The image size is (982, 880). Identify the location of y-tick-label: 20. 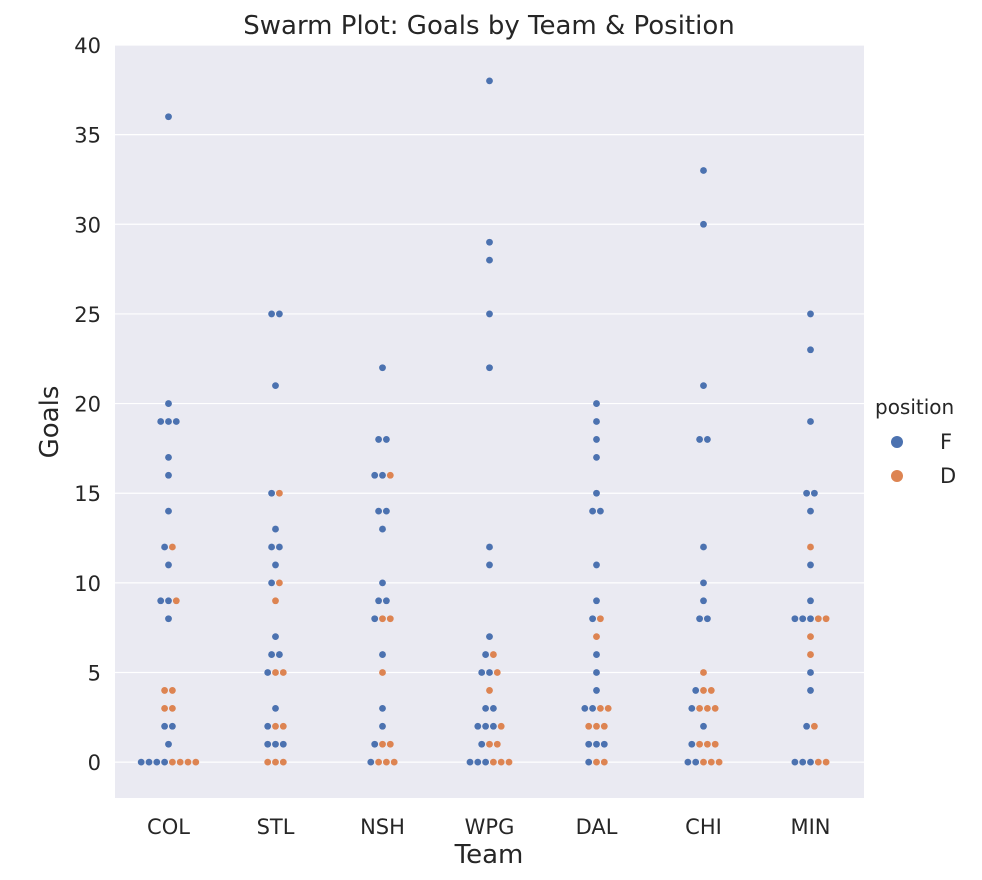
(87, 405).